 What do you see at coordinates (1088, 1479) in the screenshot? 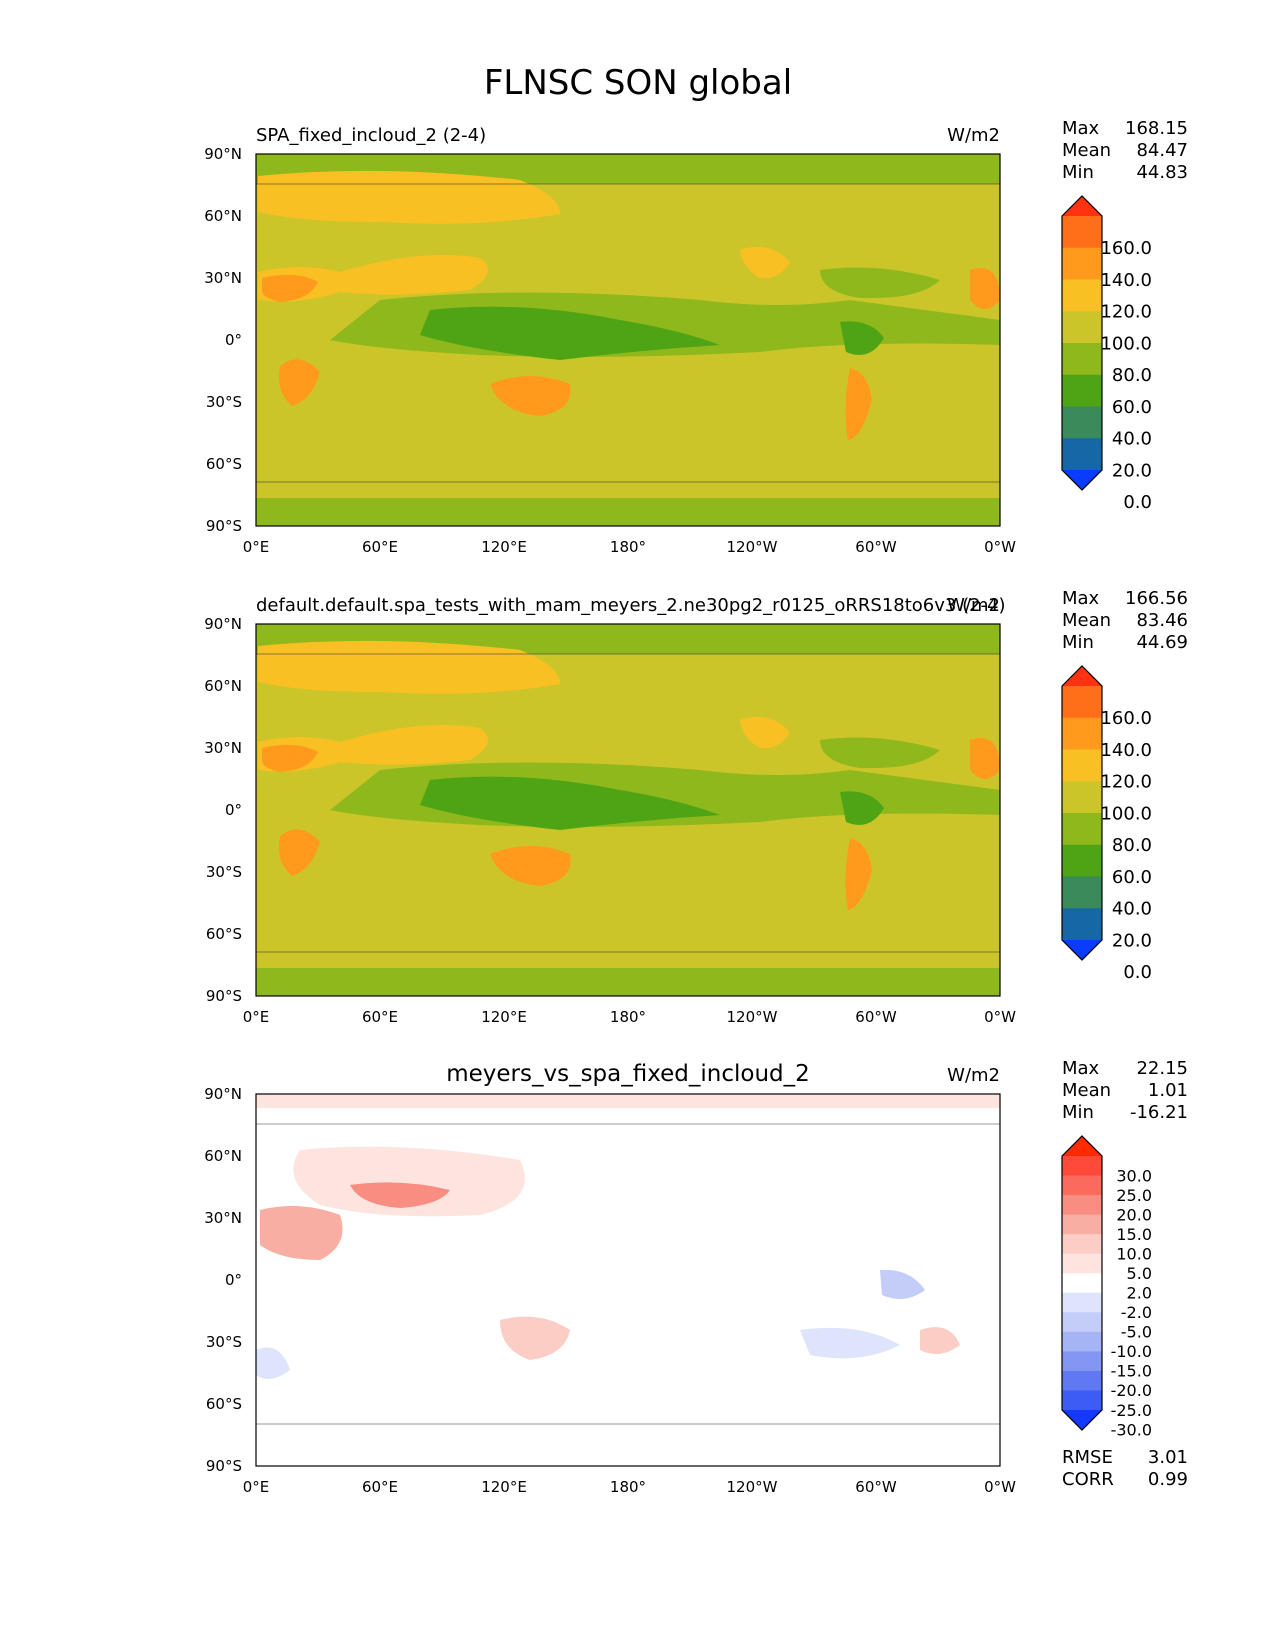
I see `corr-label: CORR` at bounding box center [1088, 1479].